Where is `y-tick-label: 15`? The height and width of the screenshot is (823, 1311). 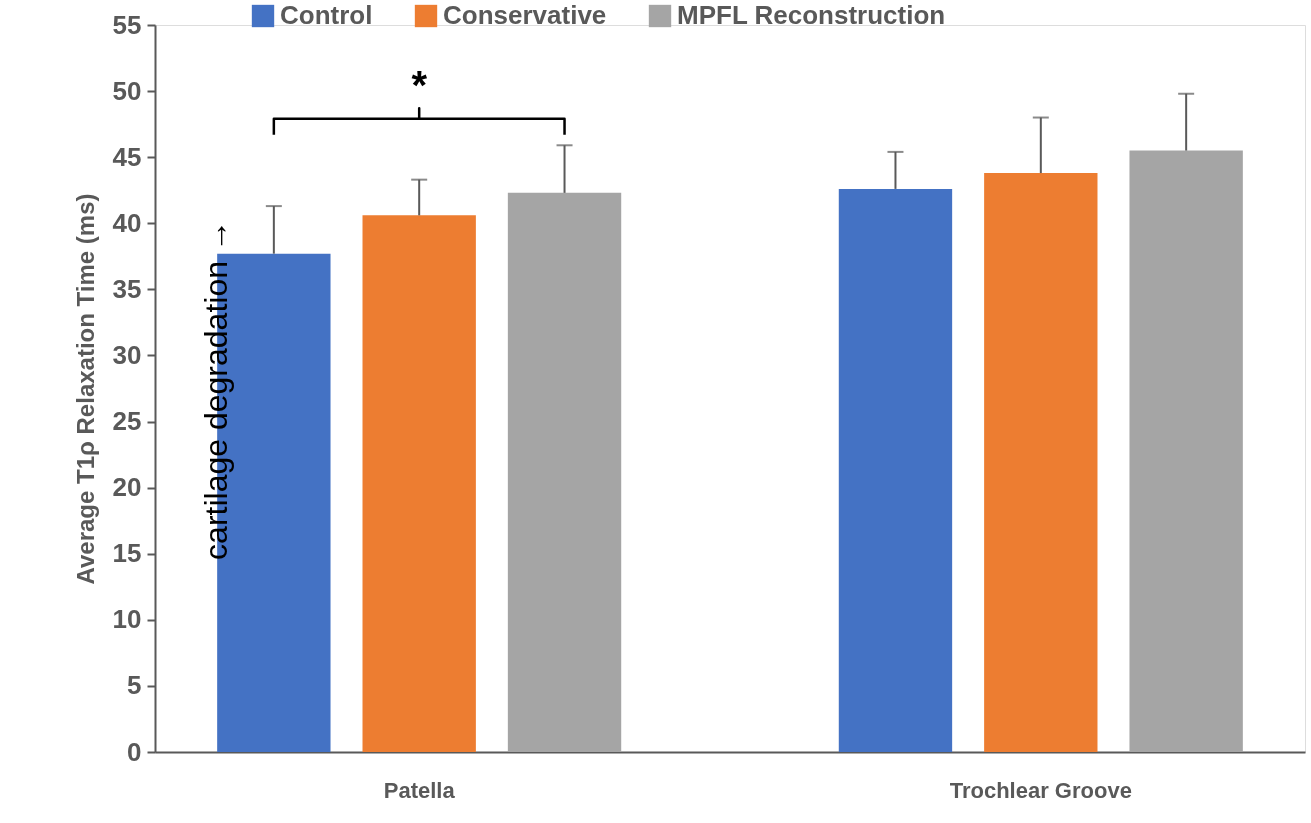 y-tick-label: 15 is located at coordinates (127, 553).